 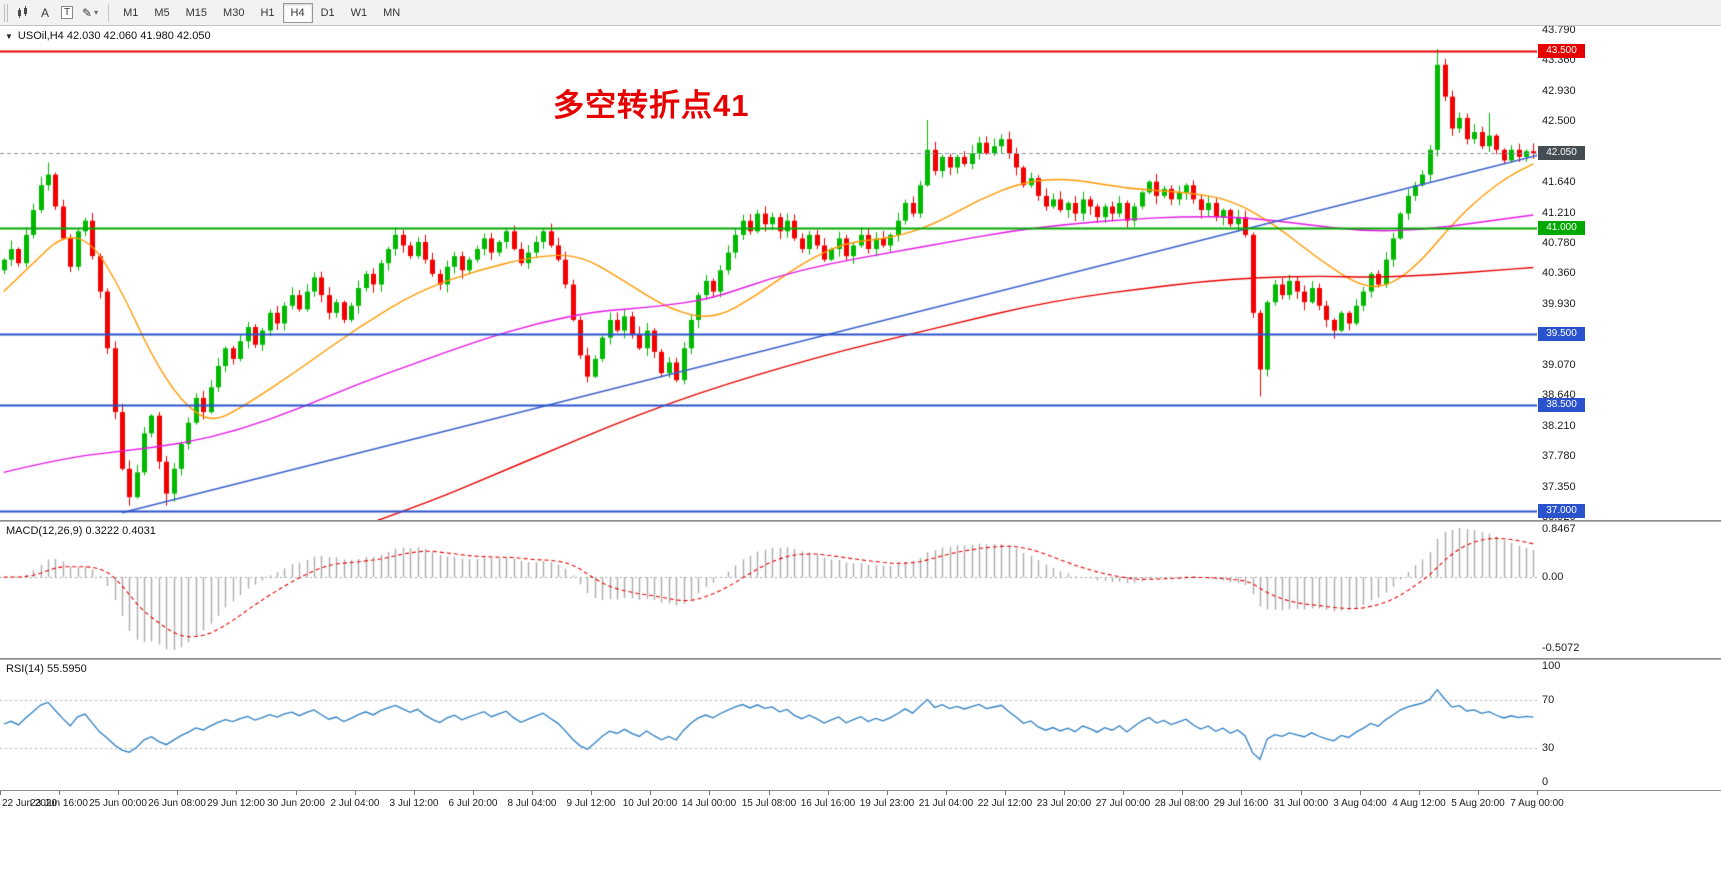 I want to click on time-label: 25 Jun 00:00, so click(x=118, y=803).